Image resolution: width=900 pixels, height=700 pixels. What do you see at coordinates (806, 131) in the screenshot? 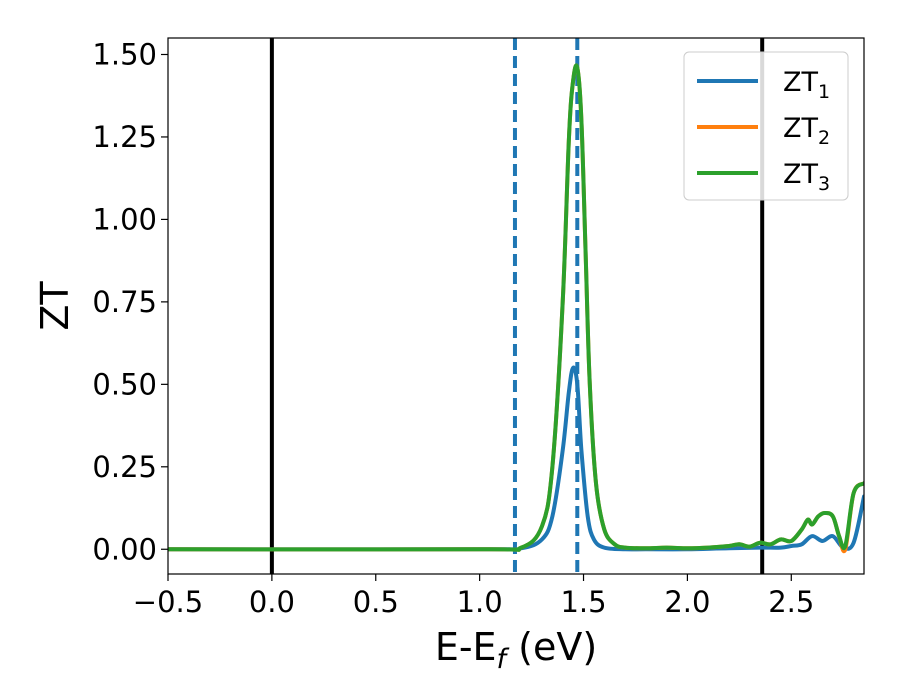
I see `legend-label-zt2: ZT2` at bounding box center [806, 131].